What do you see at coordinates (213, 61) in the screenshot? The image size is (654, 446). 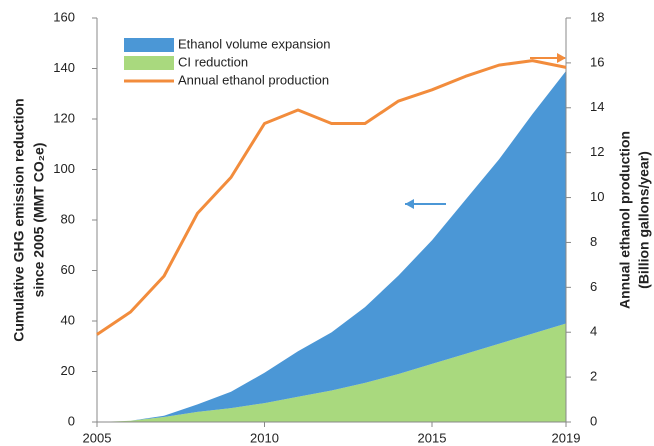 I see `legend-label: CI reduction` at bounding box center [213, 61].